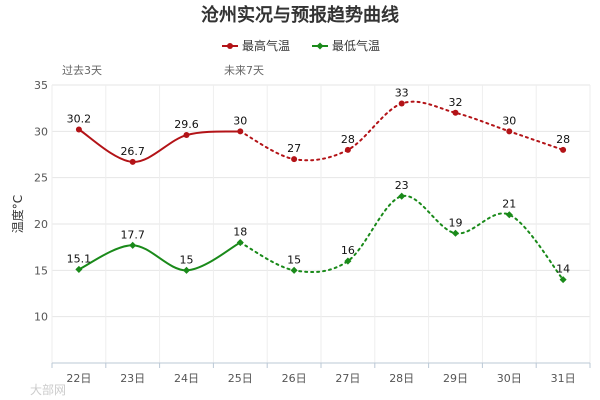 The height and width of the screenshot is (400, 600). I want to click on chart-title: 沧州实况与预报趋势曲线, so click(300, 15).